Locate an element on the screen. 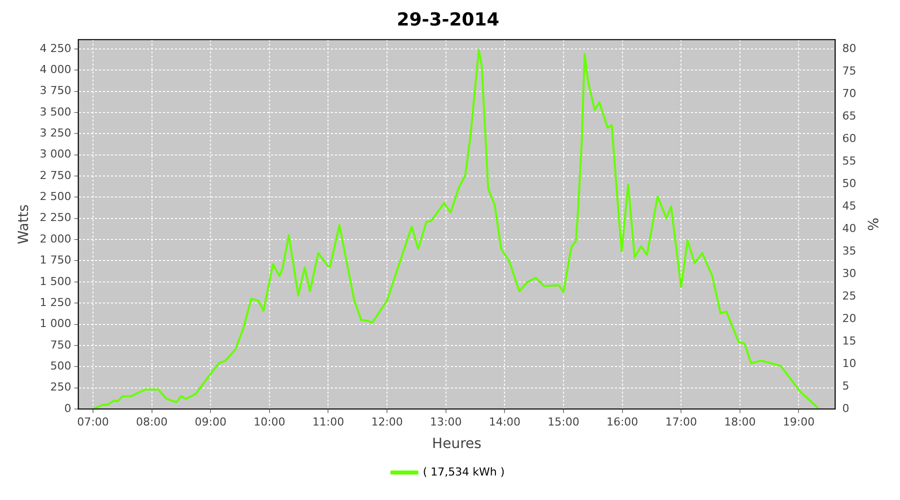 The width and height of the screenshot is (900, 500). y-tick-label: 2 500 is located at coordinates (56, 197).